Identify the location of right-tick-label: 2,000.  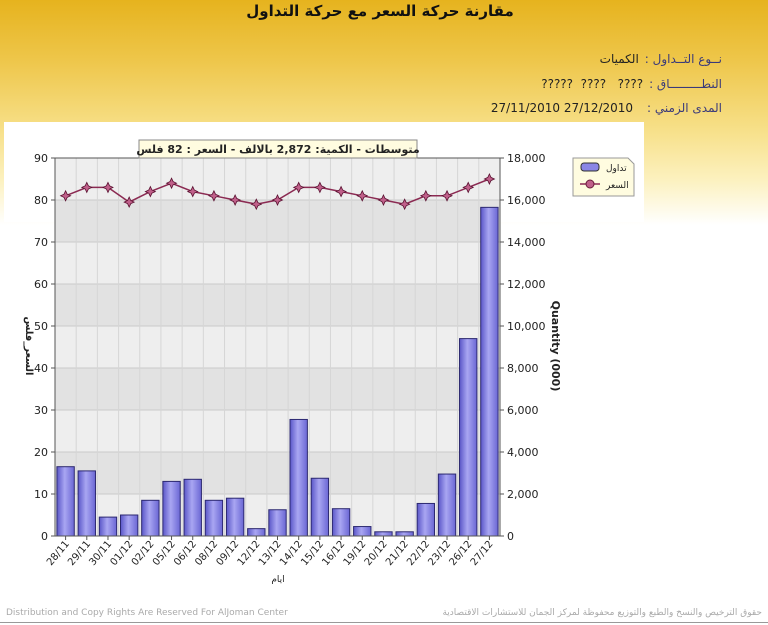
(523, 494).